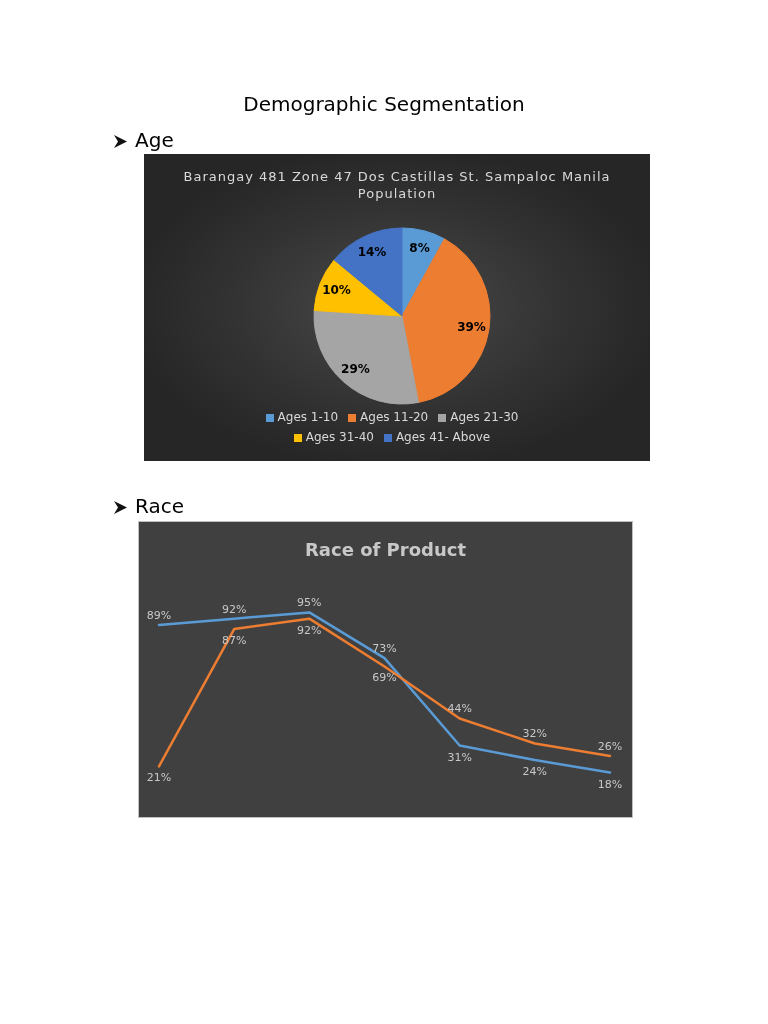 The width and height of the screenshot is (768, 1024). I want to click on data-label: 69%, so click(384, 678).